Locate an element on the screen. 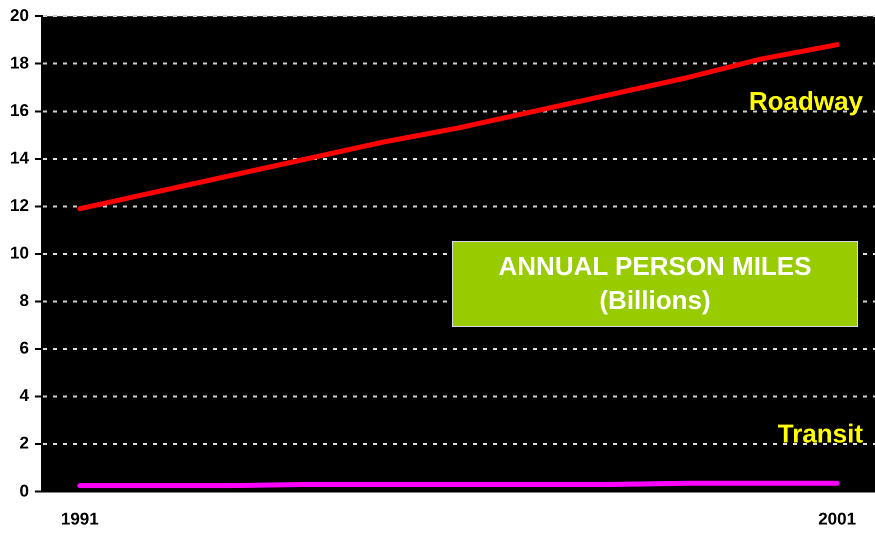 This screenshot has height=552, width=875. y-tick-label: 14 is located at coordinates (20, 158).